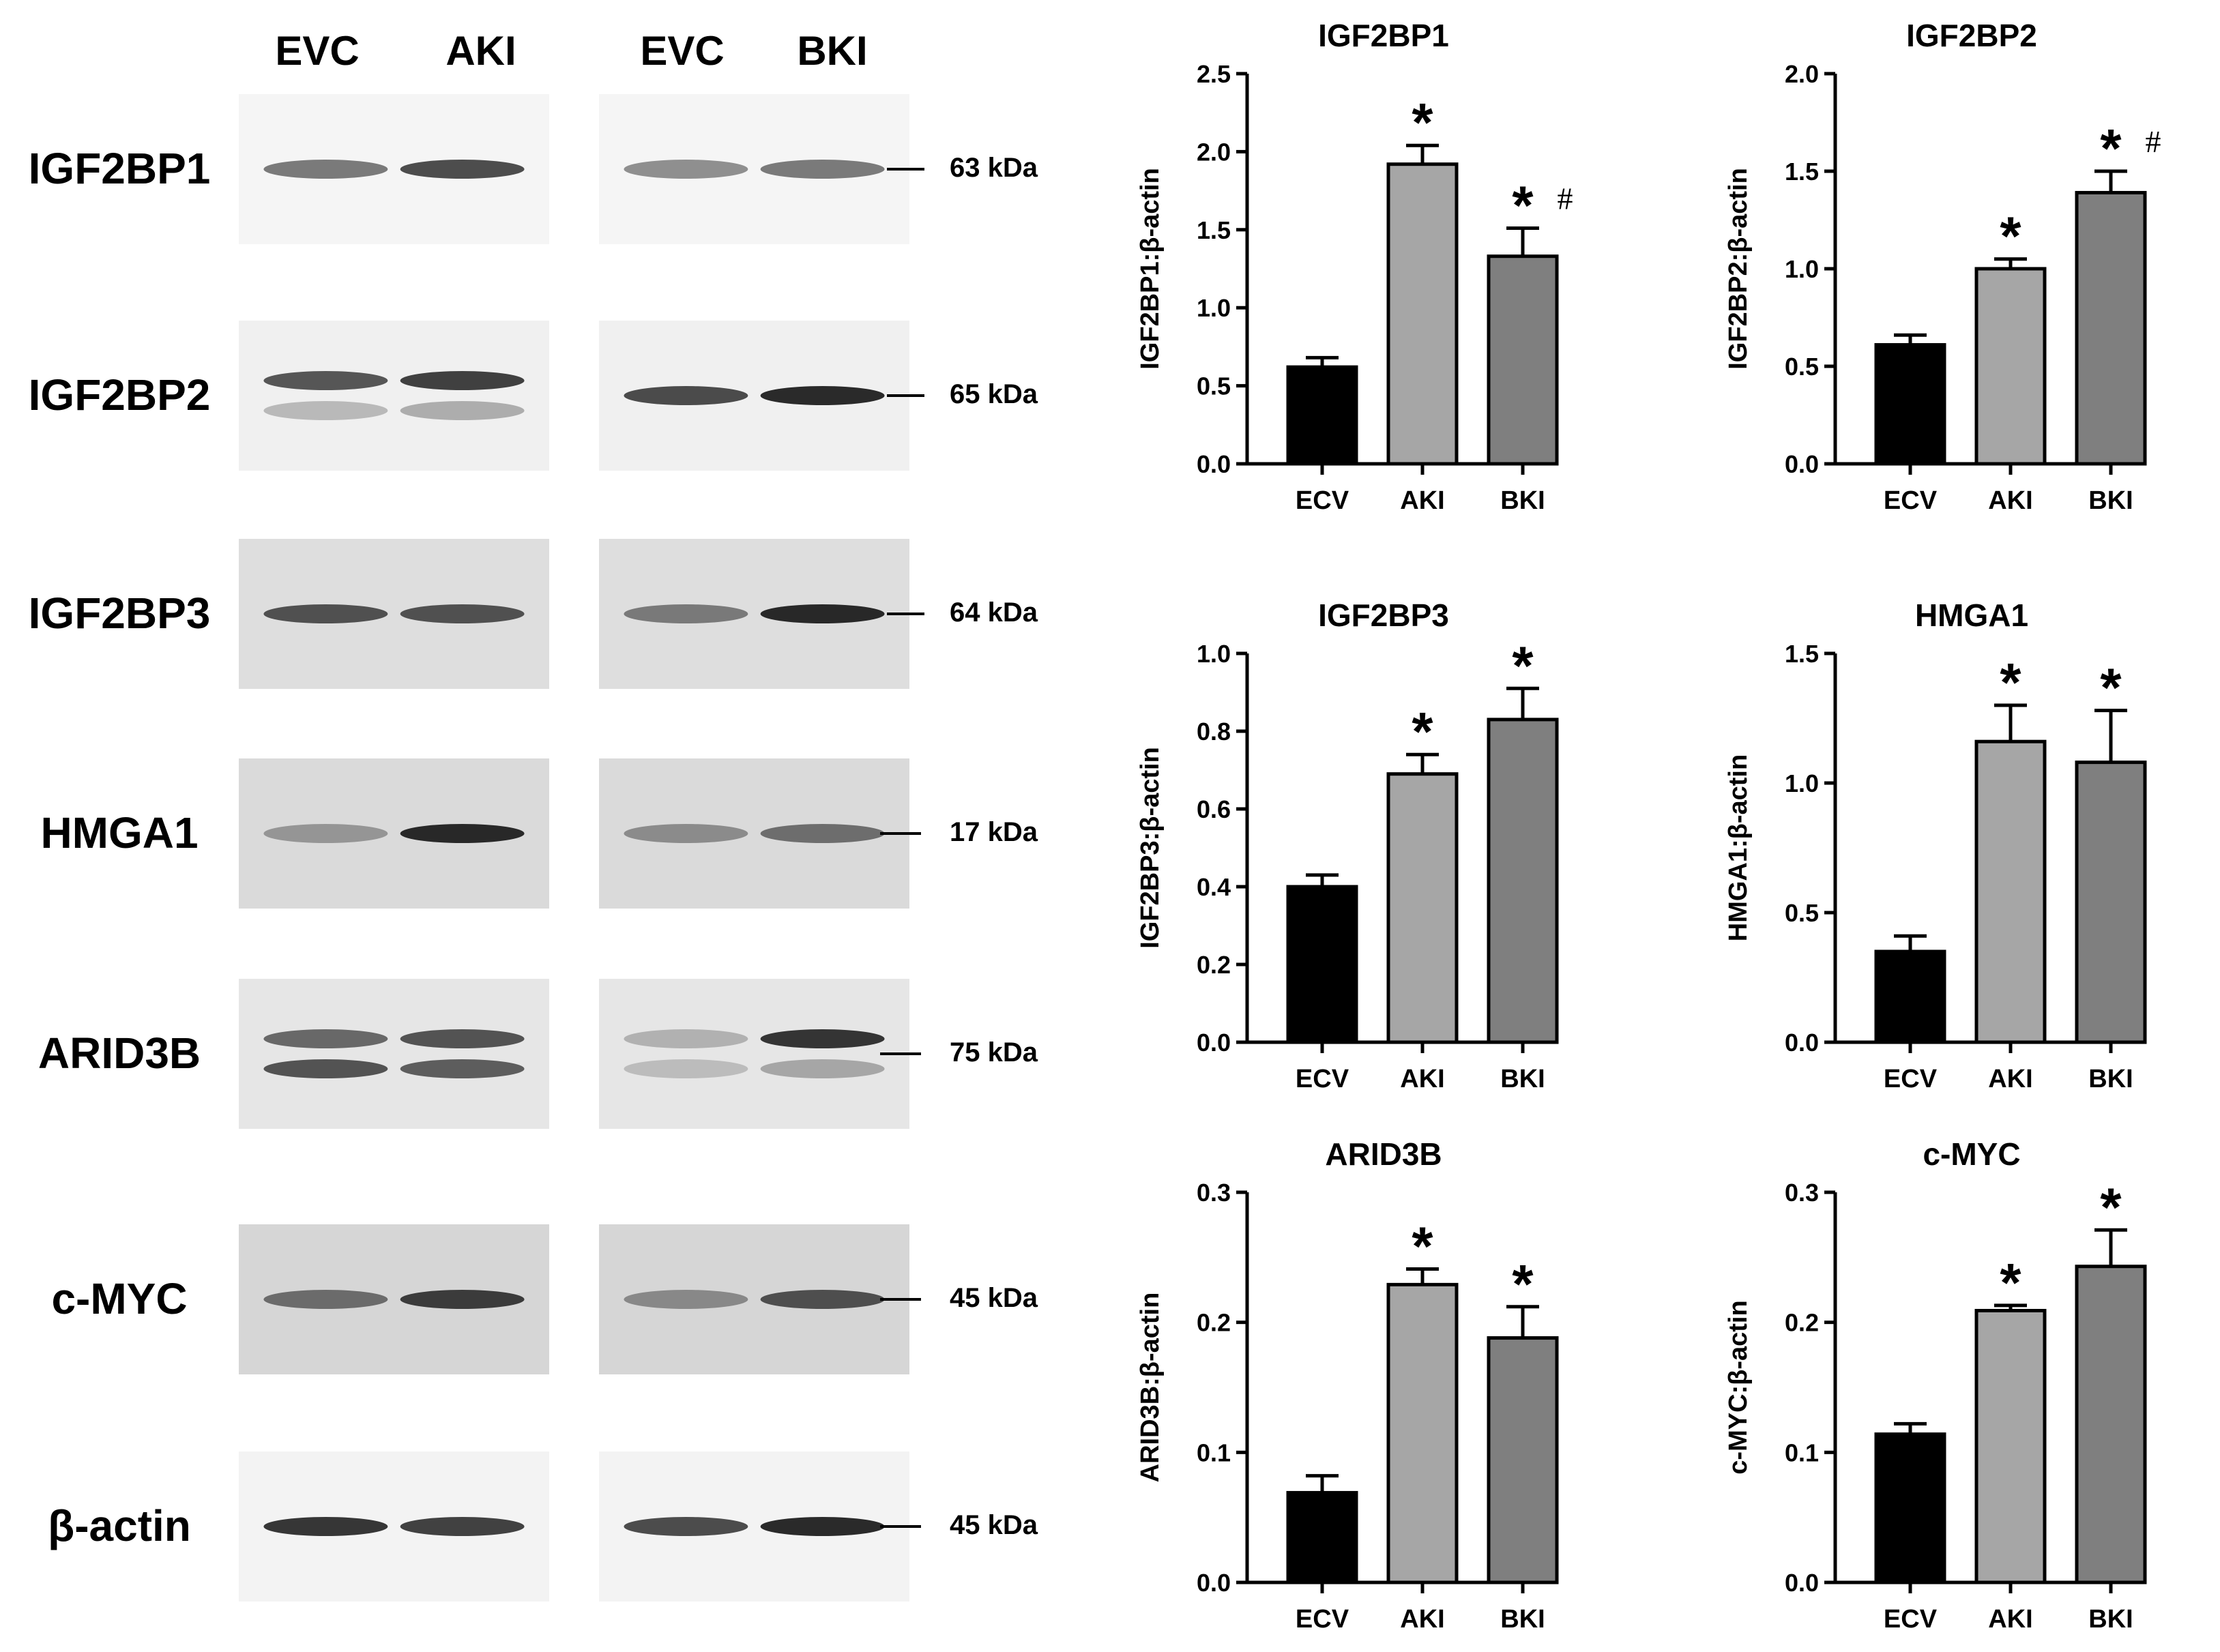  What do you see at coordinates (994, 1525) in the screenshot?
I see `mw-label: 45 kDa` at bounding box center [994, 1525].